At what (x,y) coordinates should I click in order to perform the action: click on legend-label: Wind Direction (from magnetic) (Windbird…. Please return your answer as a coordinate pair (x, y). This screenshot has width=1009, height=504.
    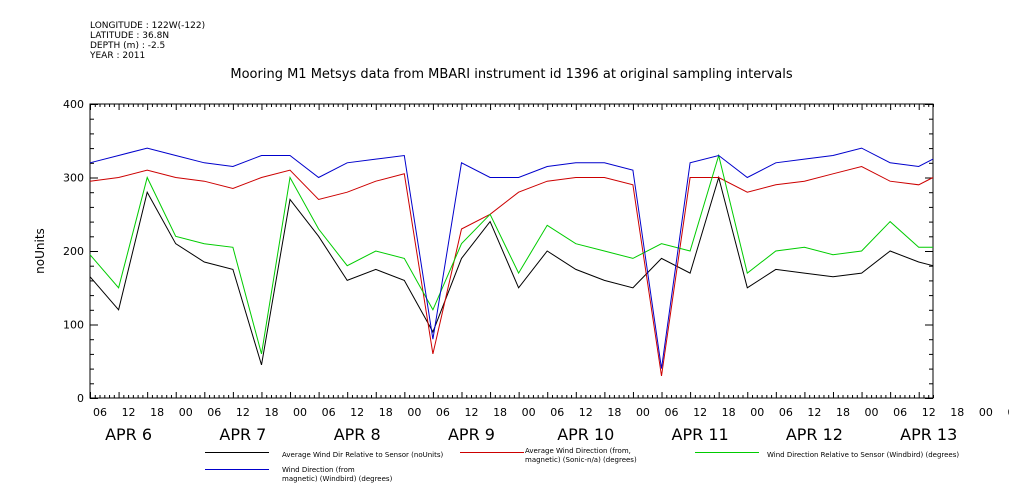
    Looking at the image, I should click on (337, 474).